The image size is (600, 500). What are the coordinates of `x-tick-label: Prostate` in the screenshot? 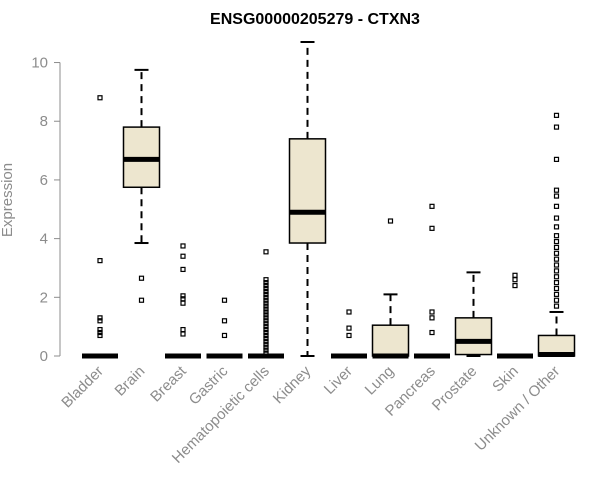 It's located at (455, 389).